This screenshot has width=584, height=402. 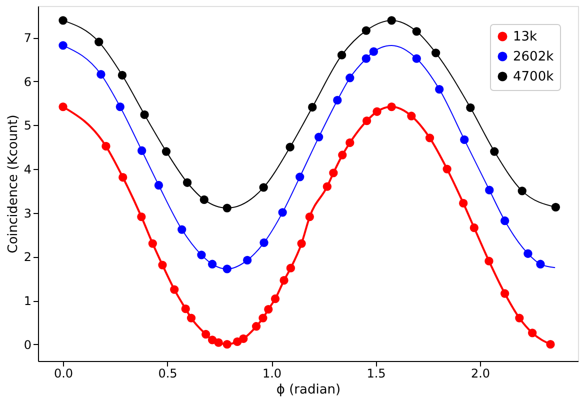 What do you see at coordinates (28, 345) in the screenshot?
I see `y-tick-label: 0` at bounding box center [28, 345].